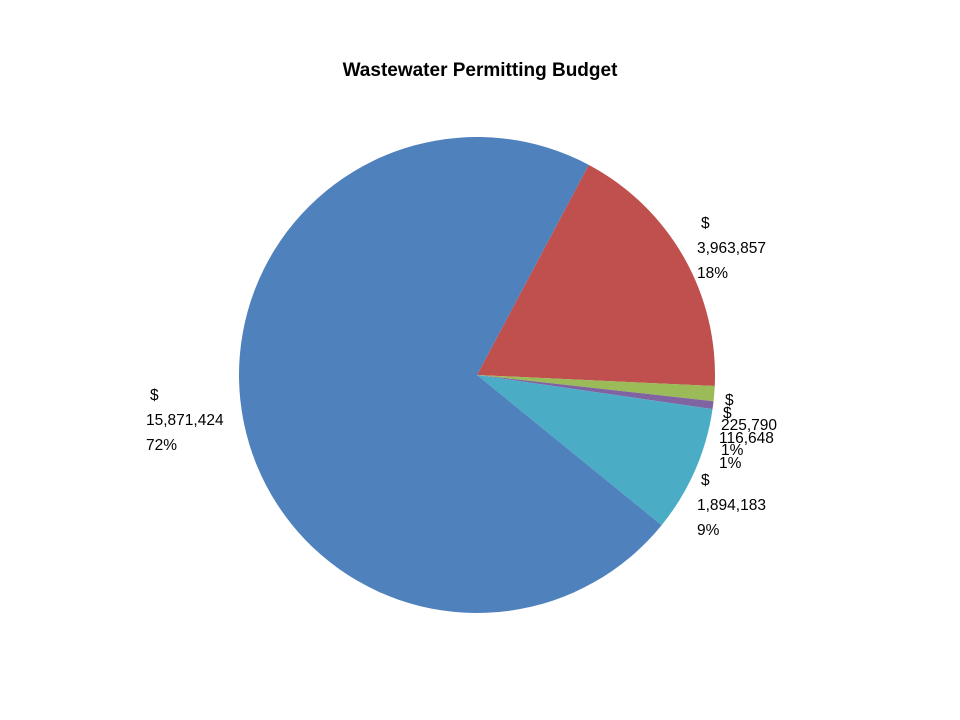 The height and width of the screenshot is (720, 960). Describe the element at coordinates (185, 420) in the screenshot. I see `slice-value-label-4: 15,871,424` at that location.